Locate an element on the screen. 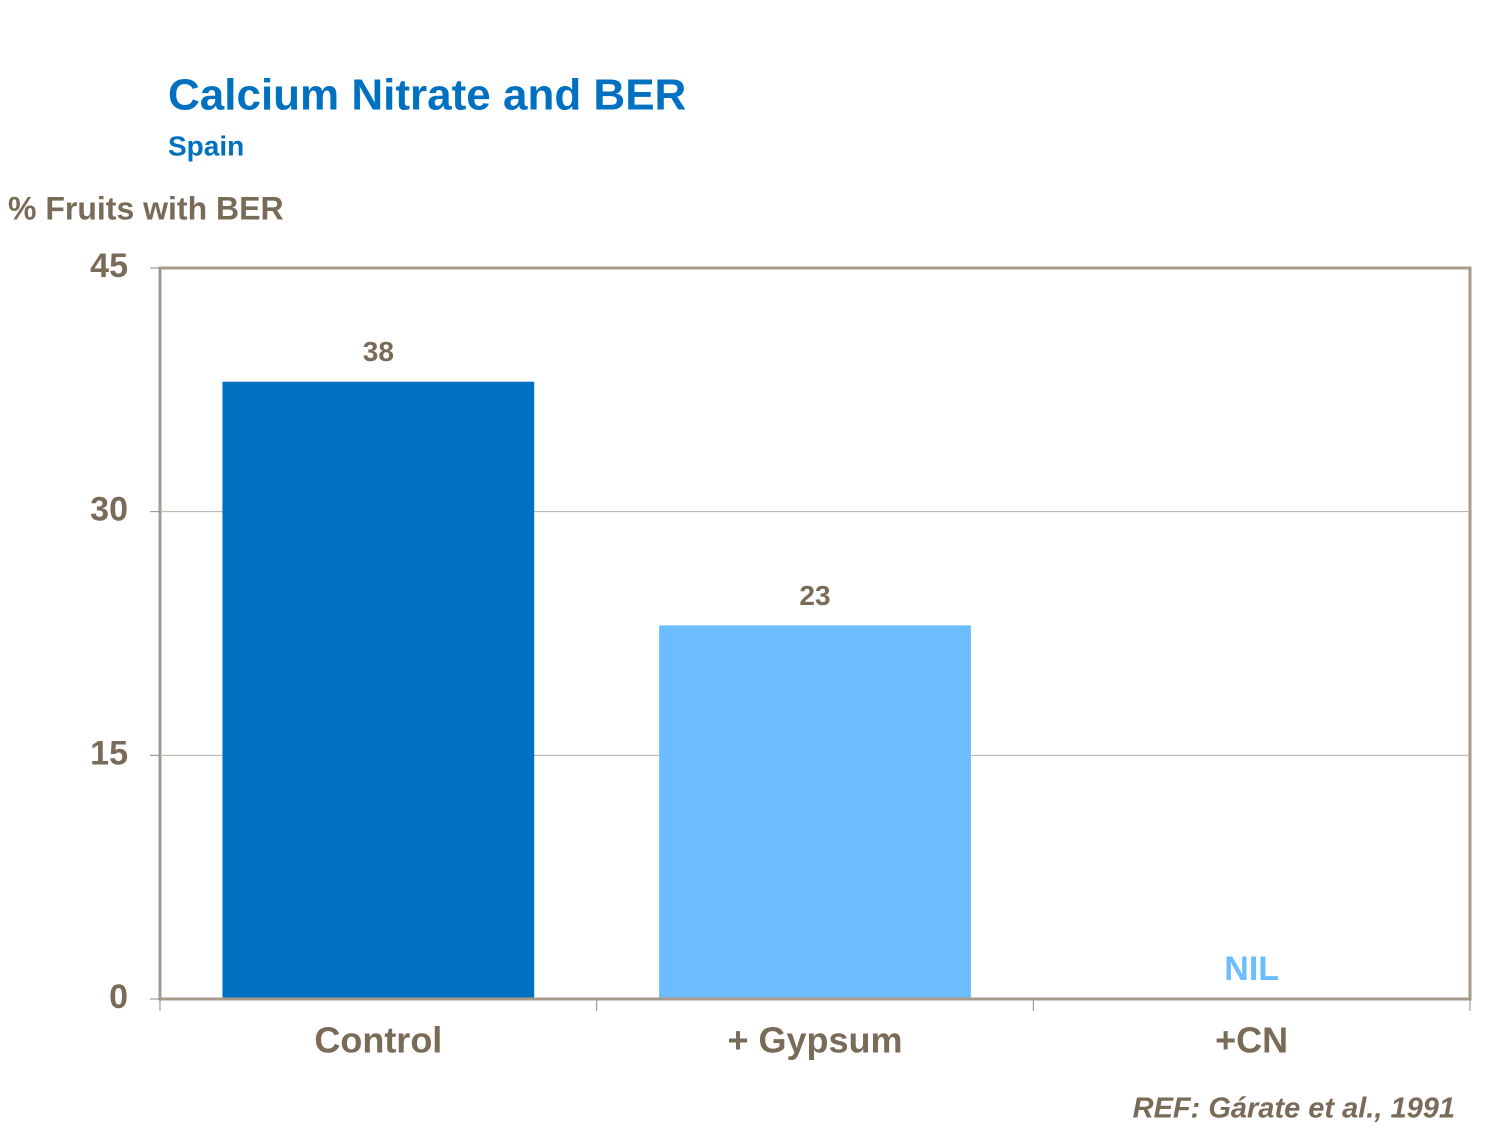 This screenshot has width=1500, height=1131. y-tick-label: 45 is located at coordinates (109, 266).